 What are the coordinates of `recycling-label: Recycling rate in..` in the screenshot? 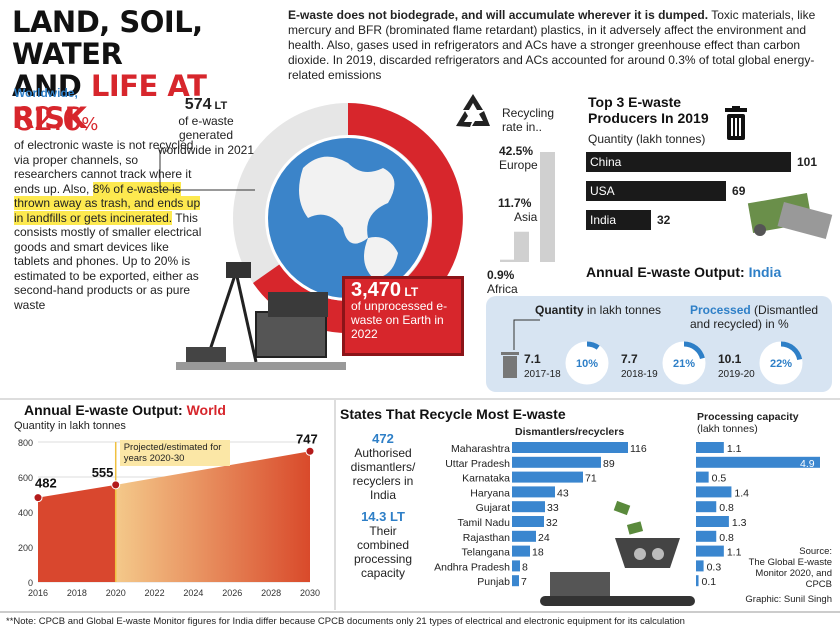 It's located at (528, 120).